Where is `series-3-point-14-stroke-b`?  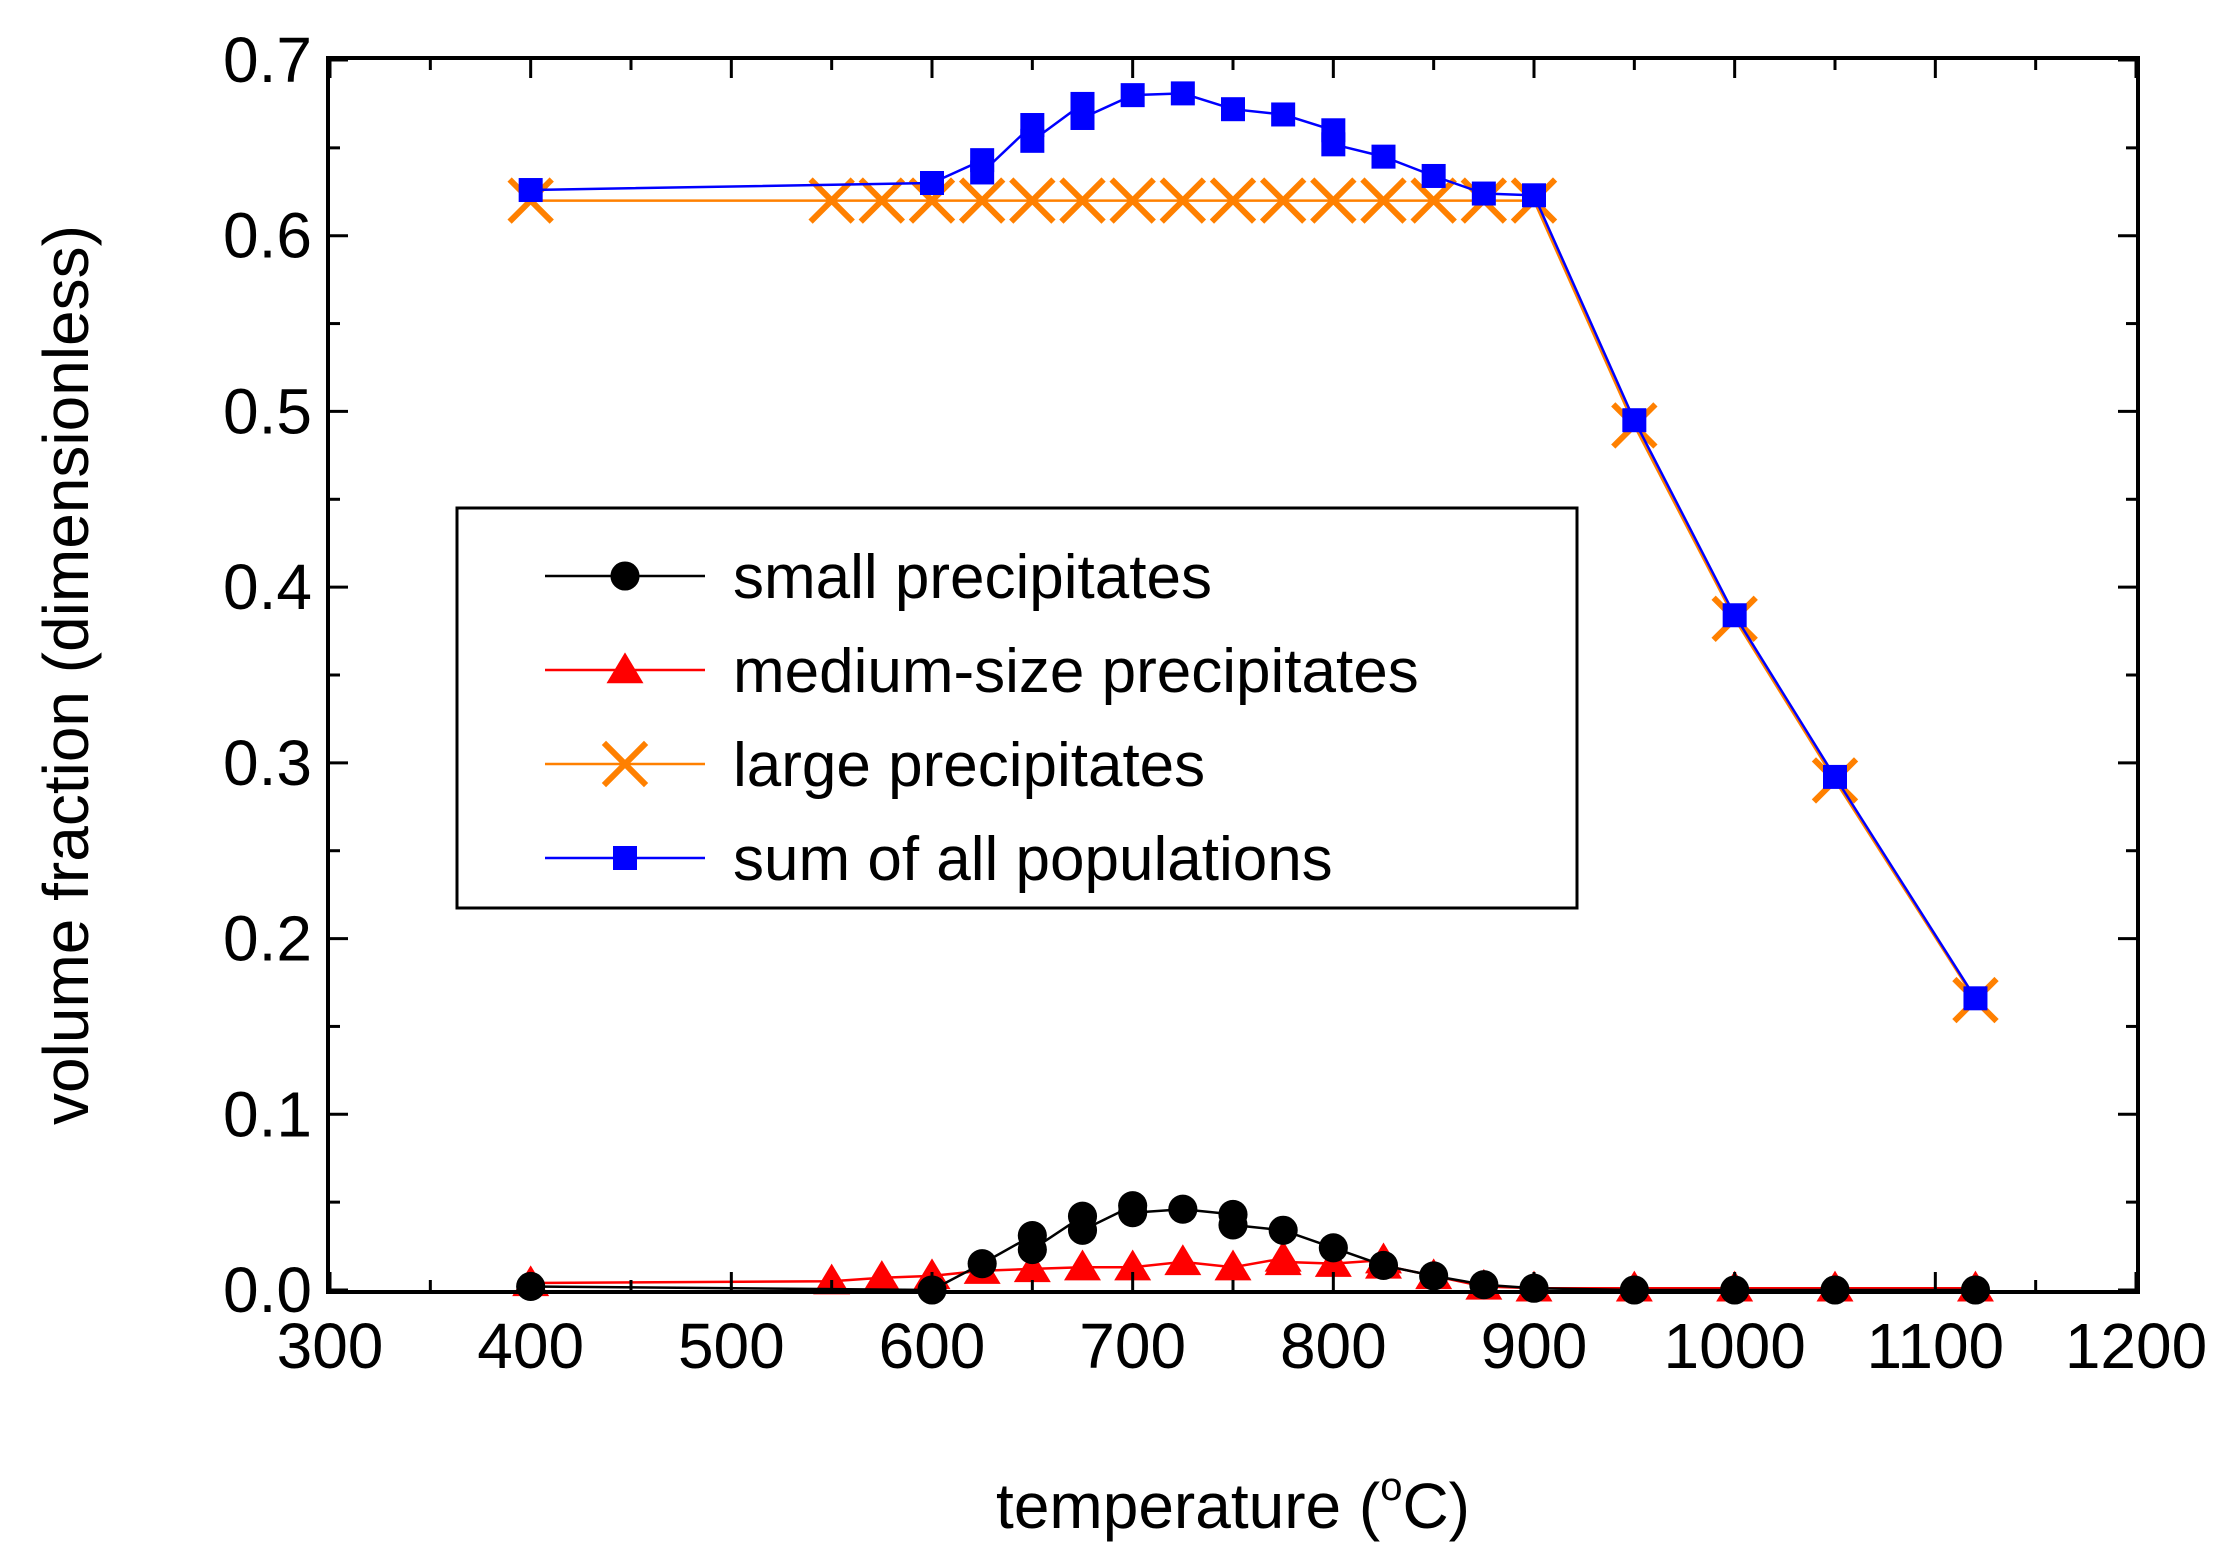 series-3-point-14-stroke-b is located at coordinates (1433, 200).